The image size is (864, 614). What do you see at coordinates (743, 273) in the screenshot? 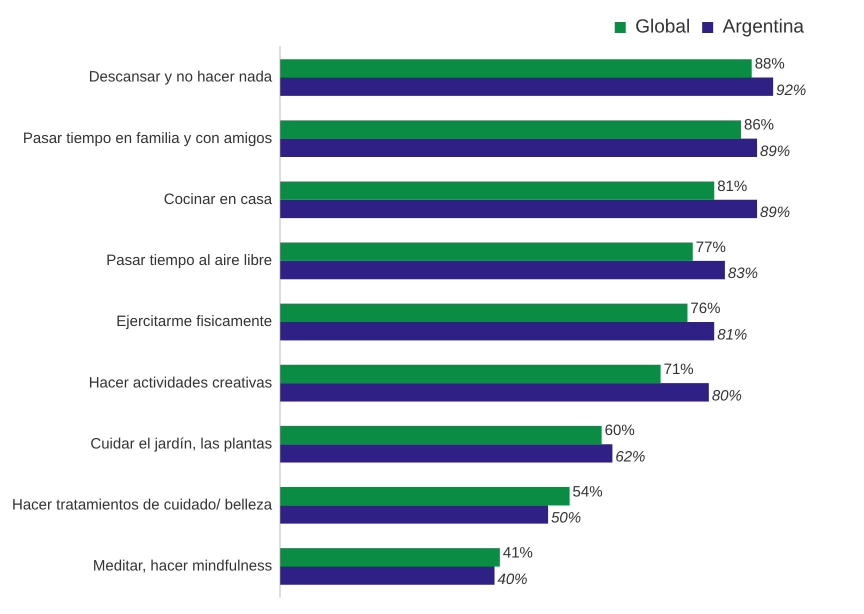
I see `data-label: 83%` at bounding box center [743, 273].